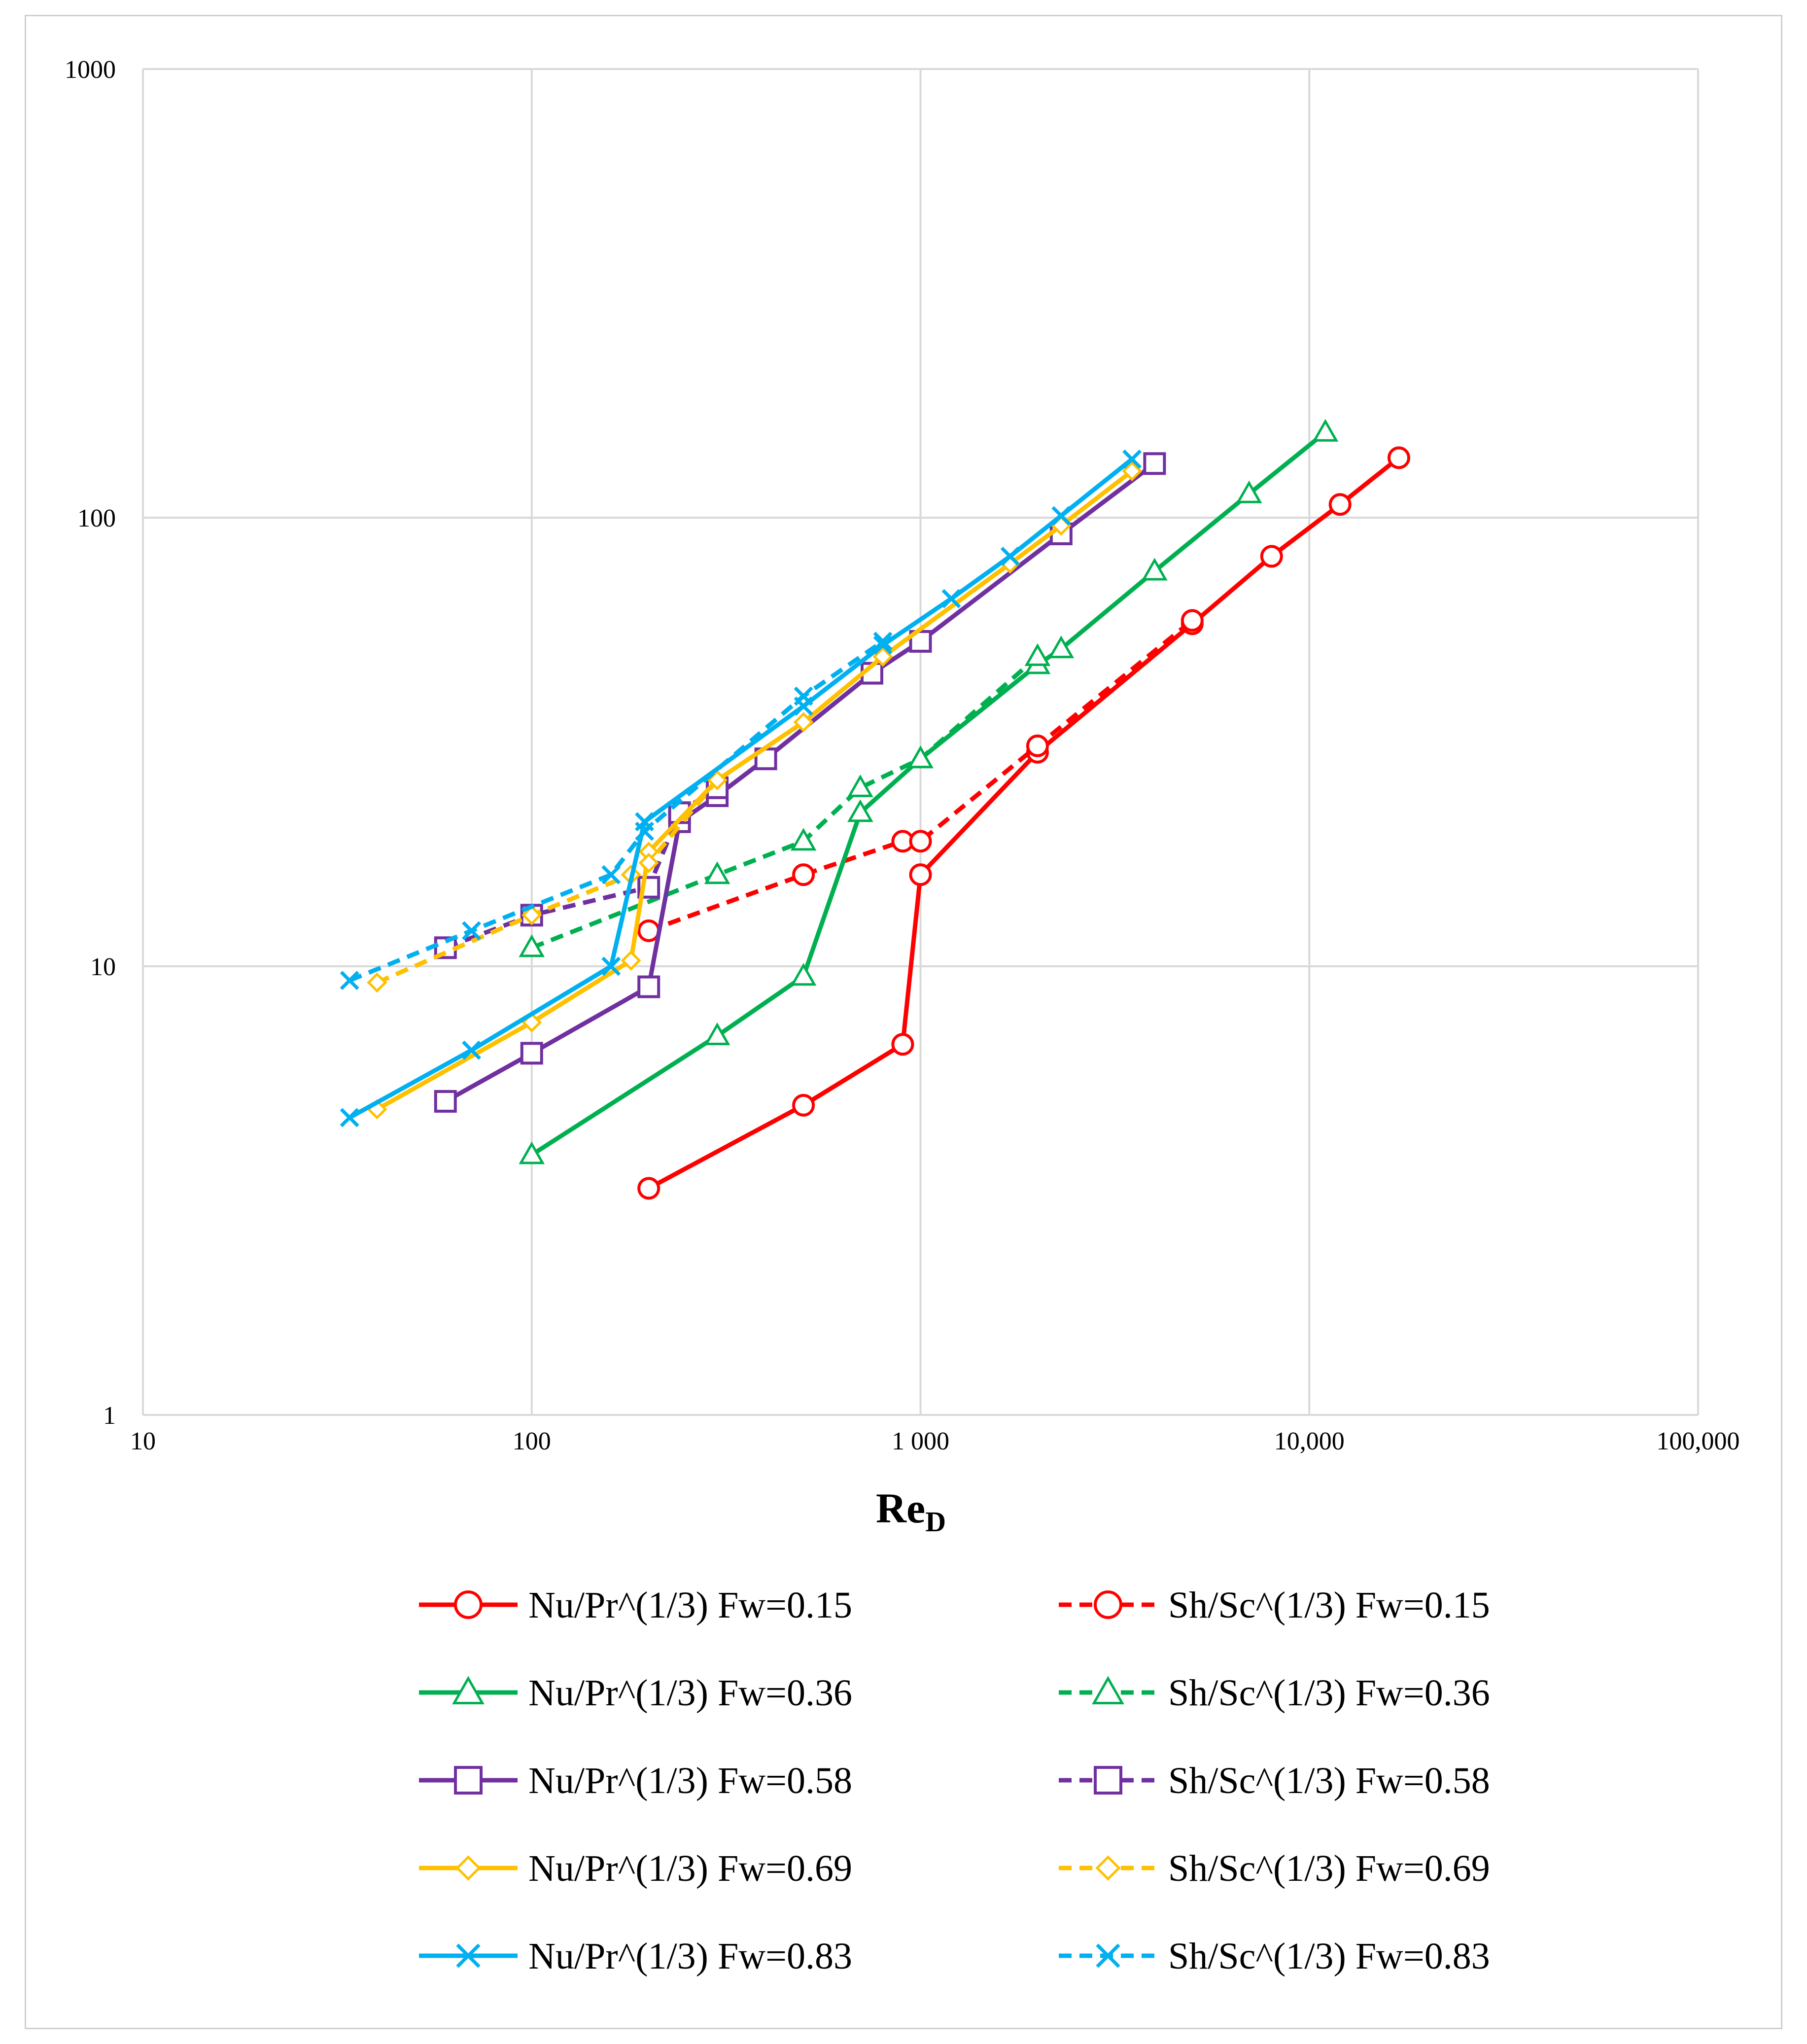  What do you see at coordinates (690, 1606) in the screenshot?
I see `legend-label: Nu/Pr^(1/3) Fw=0.15` at bounding box center [690, 1606].